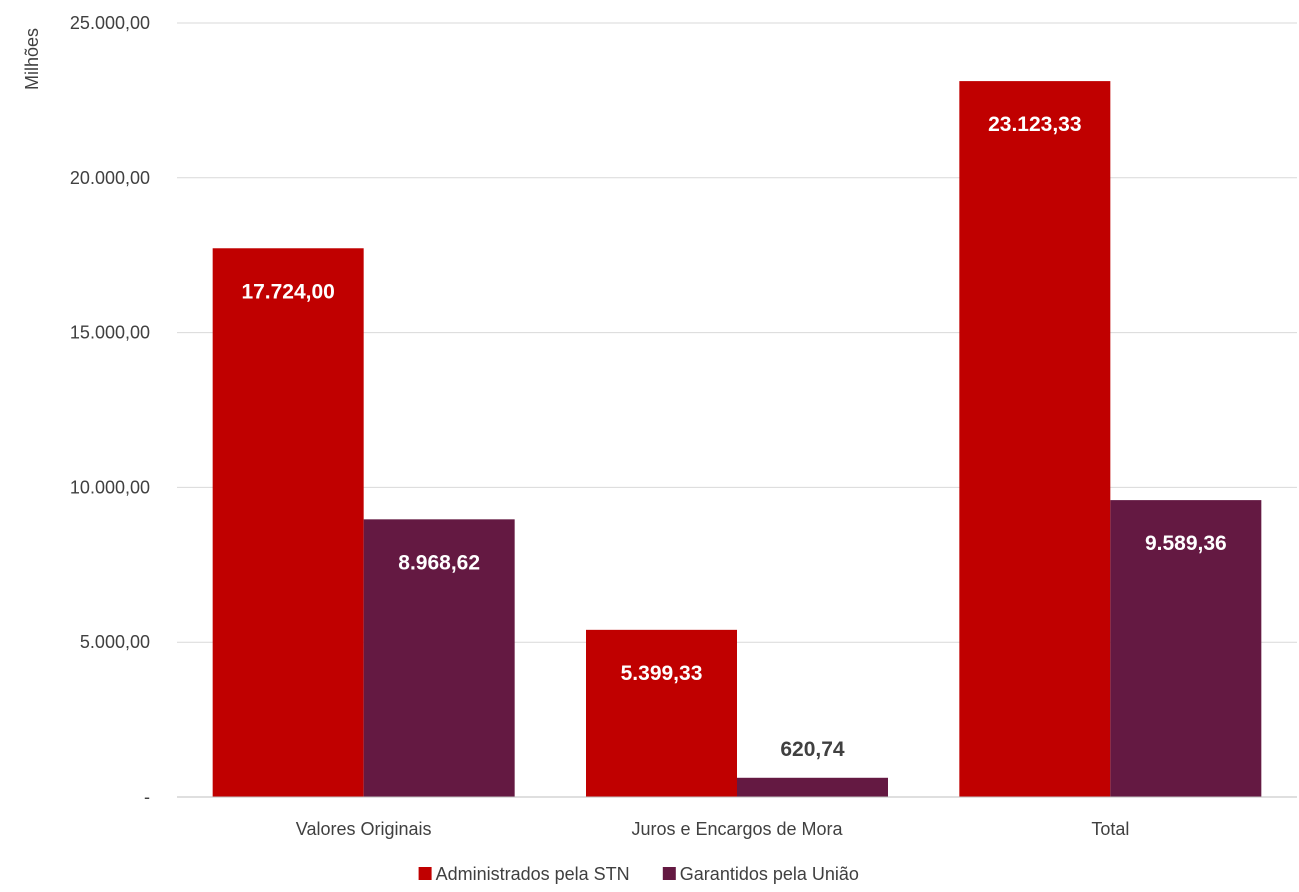  What do you see at coordinates (662, 673) in the screenshot?
I see `data-label: 5.399,33` at bounding box center [662, 673].